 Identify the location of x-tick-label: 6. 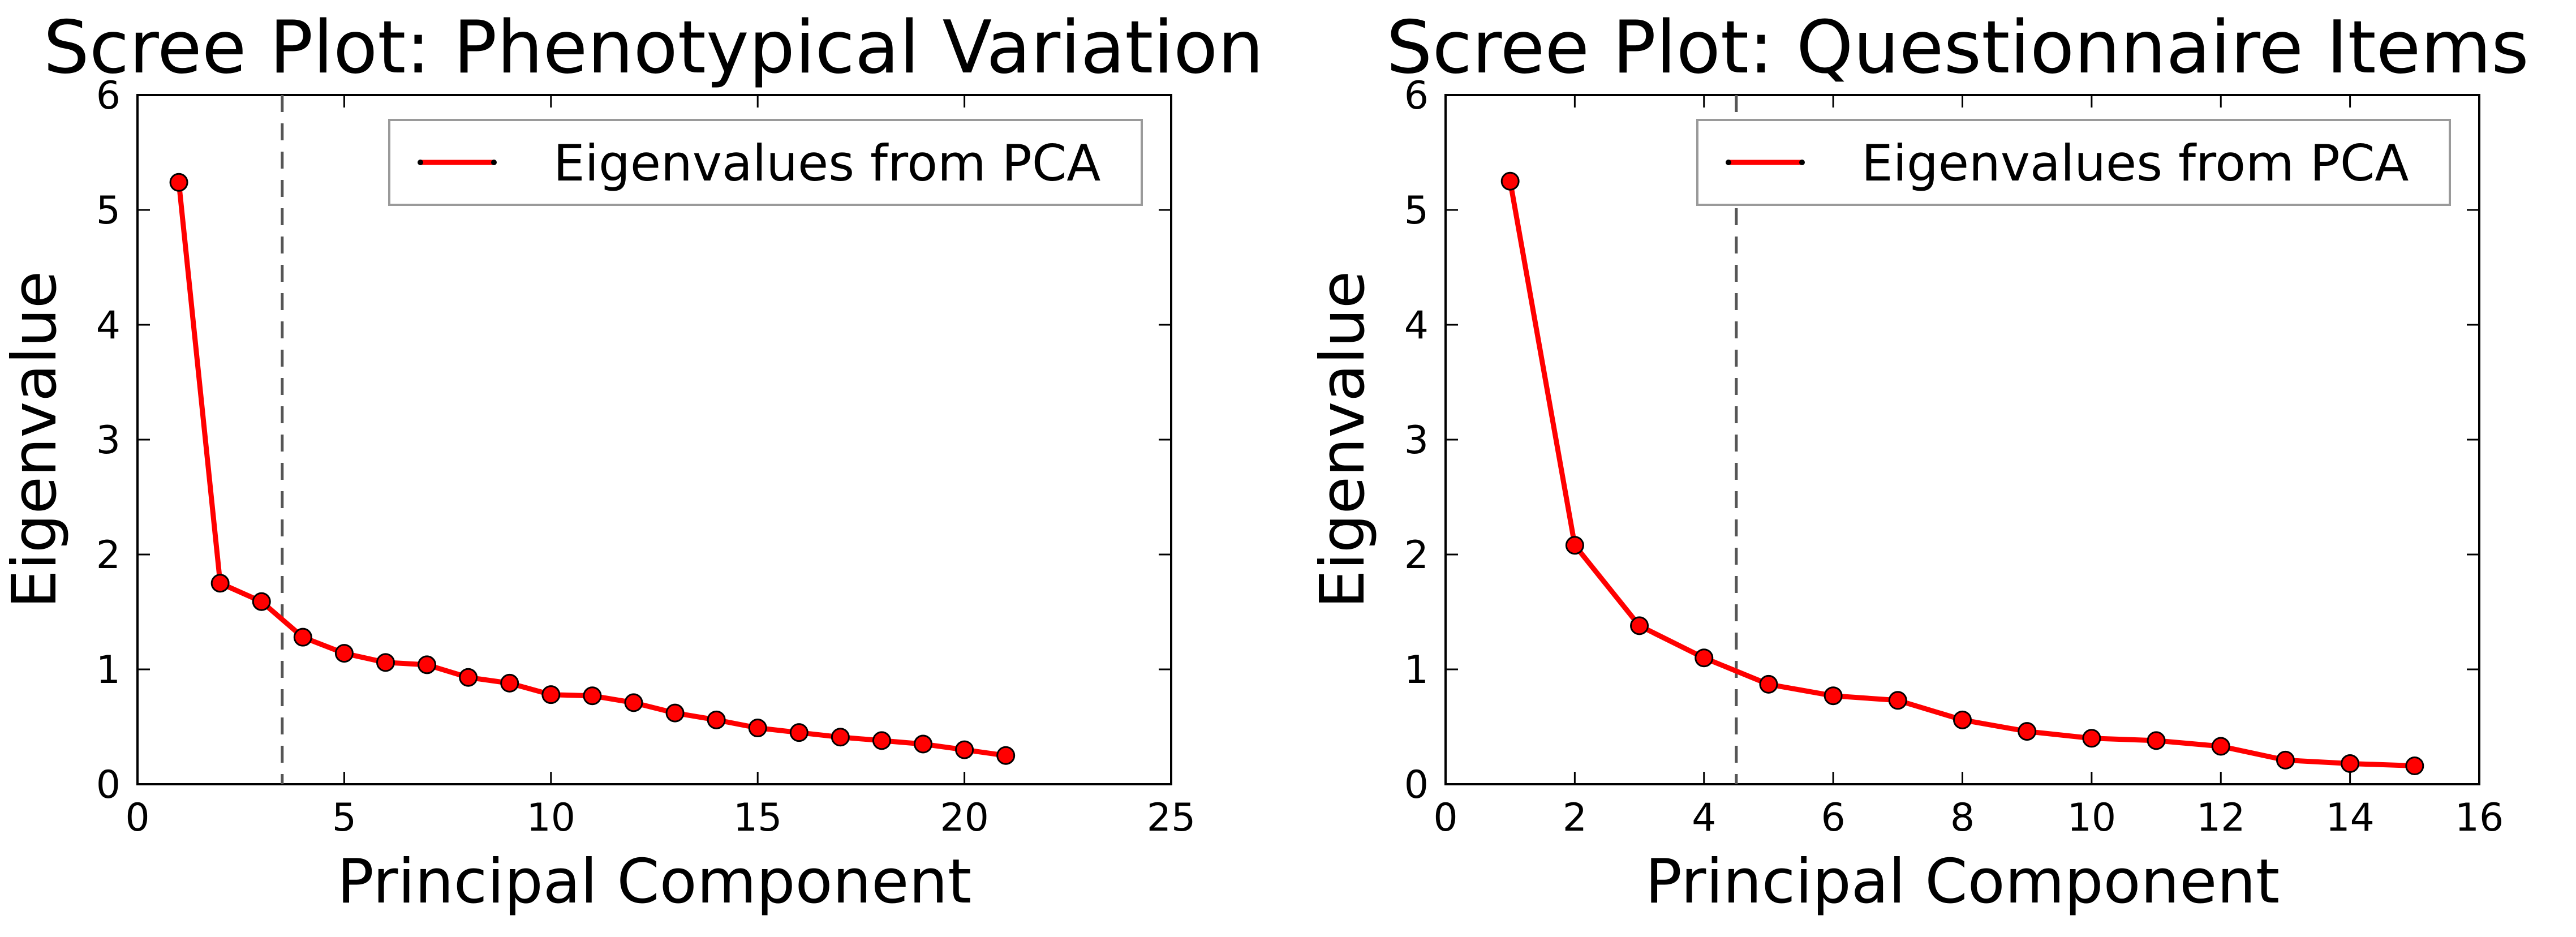
(1833, 818).